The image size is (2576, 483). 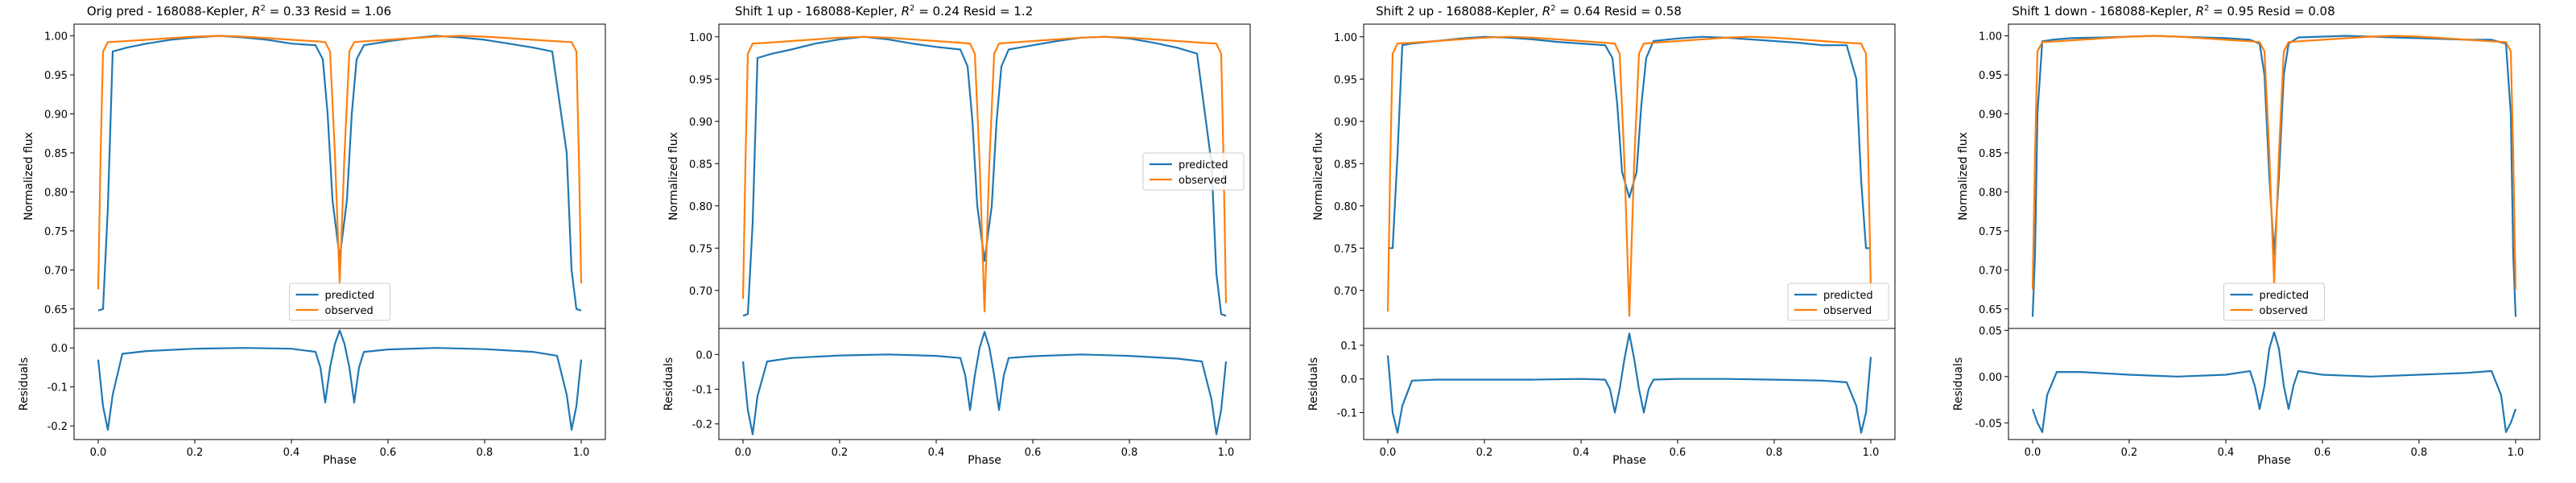 I want to click on panel-2-legend: predicted observed, so click(x=1193, y=171).